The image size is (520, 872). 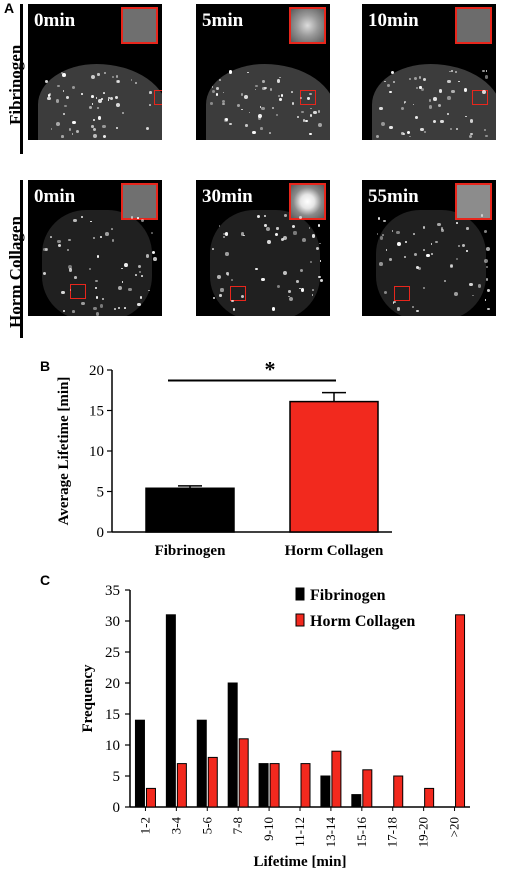 I want to click on x-tick-label: >20, so click(x=454, y=827).